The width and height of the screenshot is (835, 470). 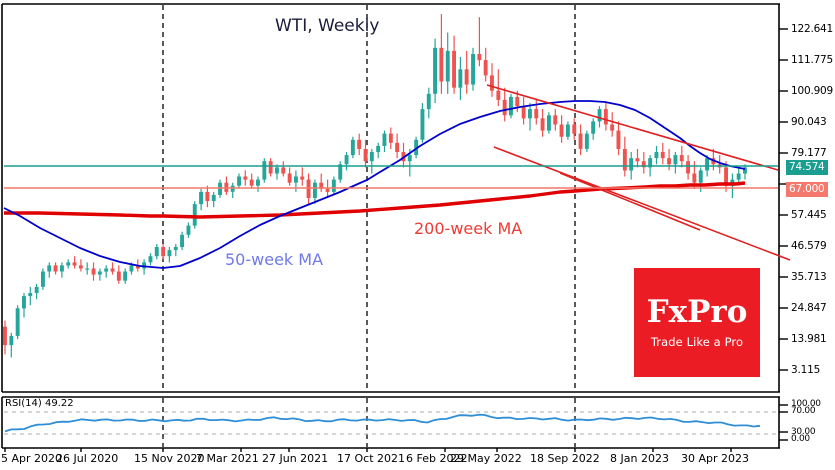 I want to click on x-tick-label: 18 Sep 2022, so click(x=565, y=458).